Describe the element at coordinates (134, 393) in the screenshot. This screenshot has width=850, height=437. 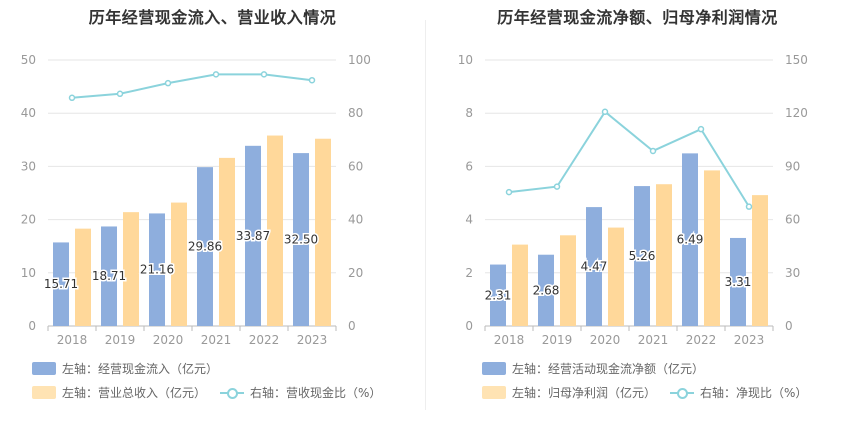
I see `legend-label: 左轴：营业总收入（亿元）` at that location.